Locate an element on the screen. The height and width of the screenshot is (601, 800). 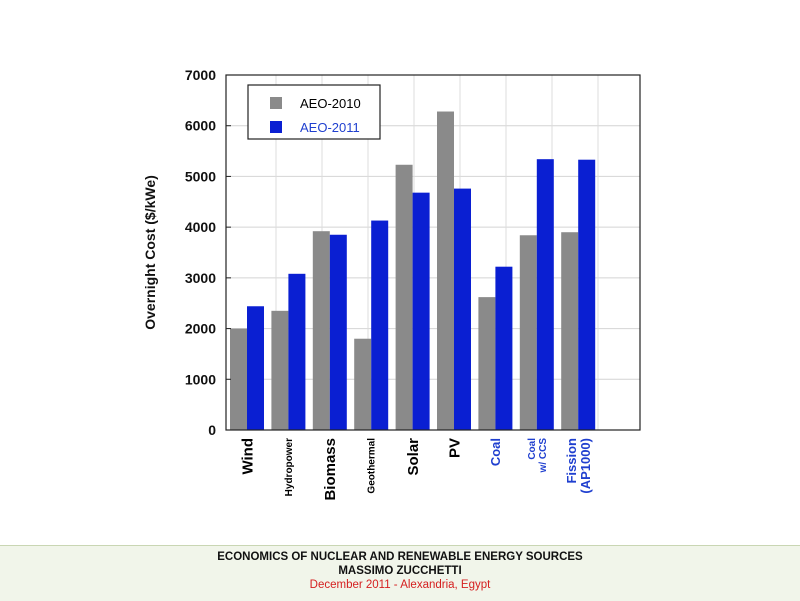
x-category-label: Biomass is located at coordinates (330, 469).